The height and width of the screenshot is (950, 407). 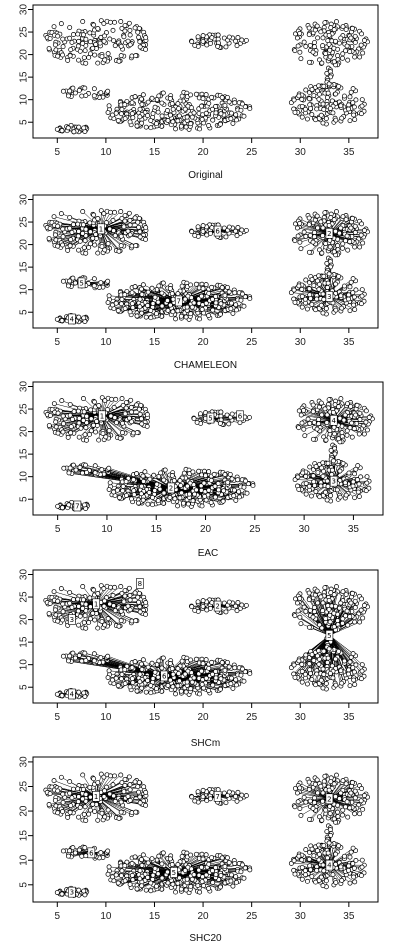 What do you see at coordinates (210, 419) in the screenshot?
I see `cluster-center-label: 5` at bounding box center [210, 419].